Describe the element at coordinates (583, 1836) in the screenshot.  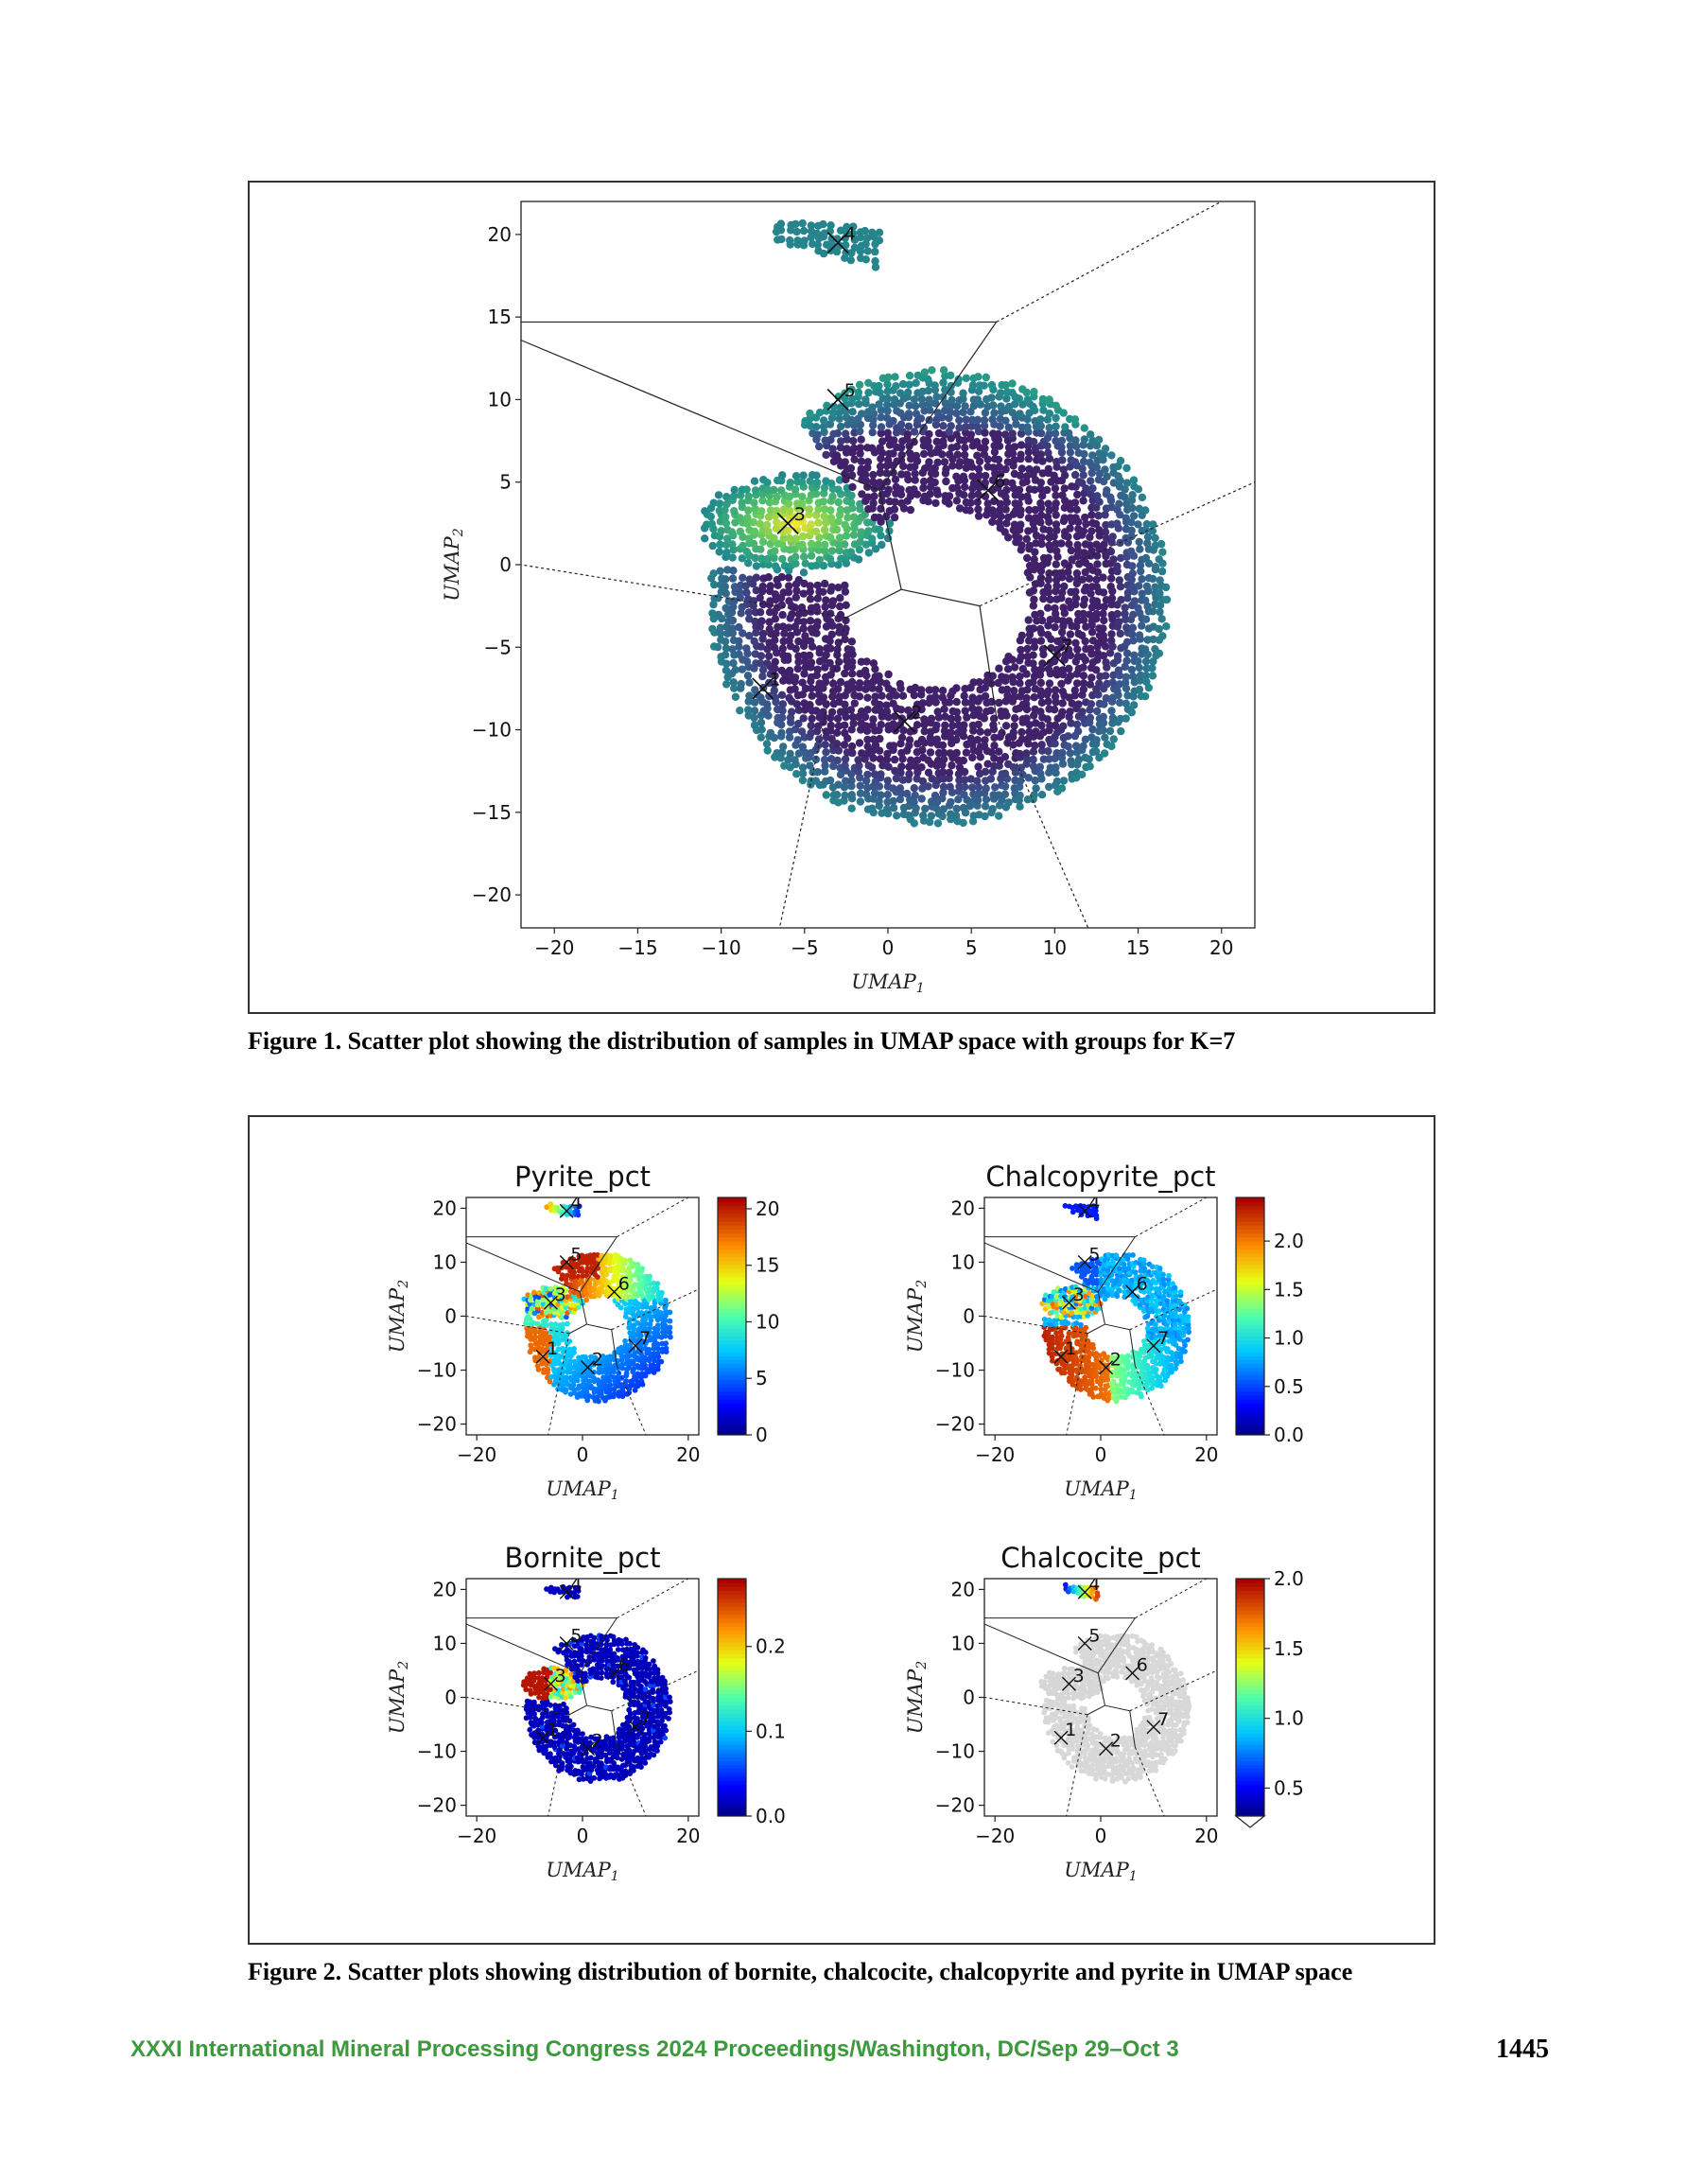
I see `x-tick-label: 0` at that location.